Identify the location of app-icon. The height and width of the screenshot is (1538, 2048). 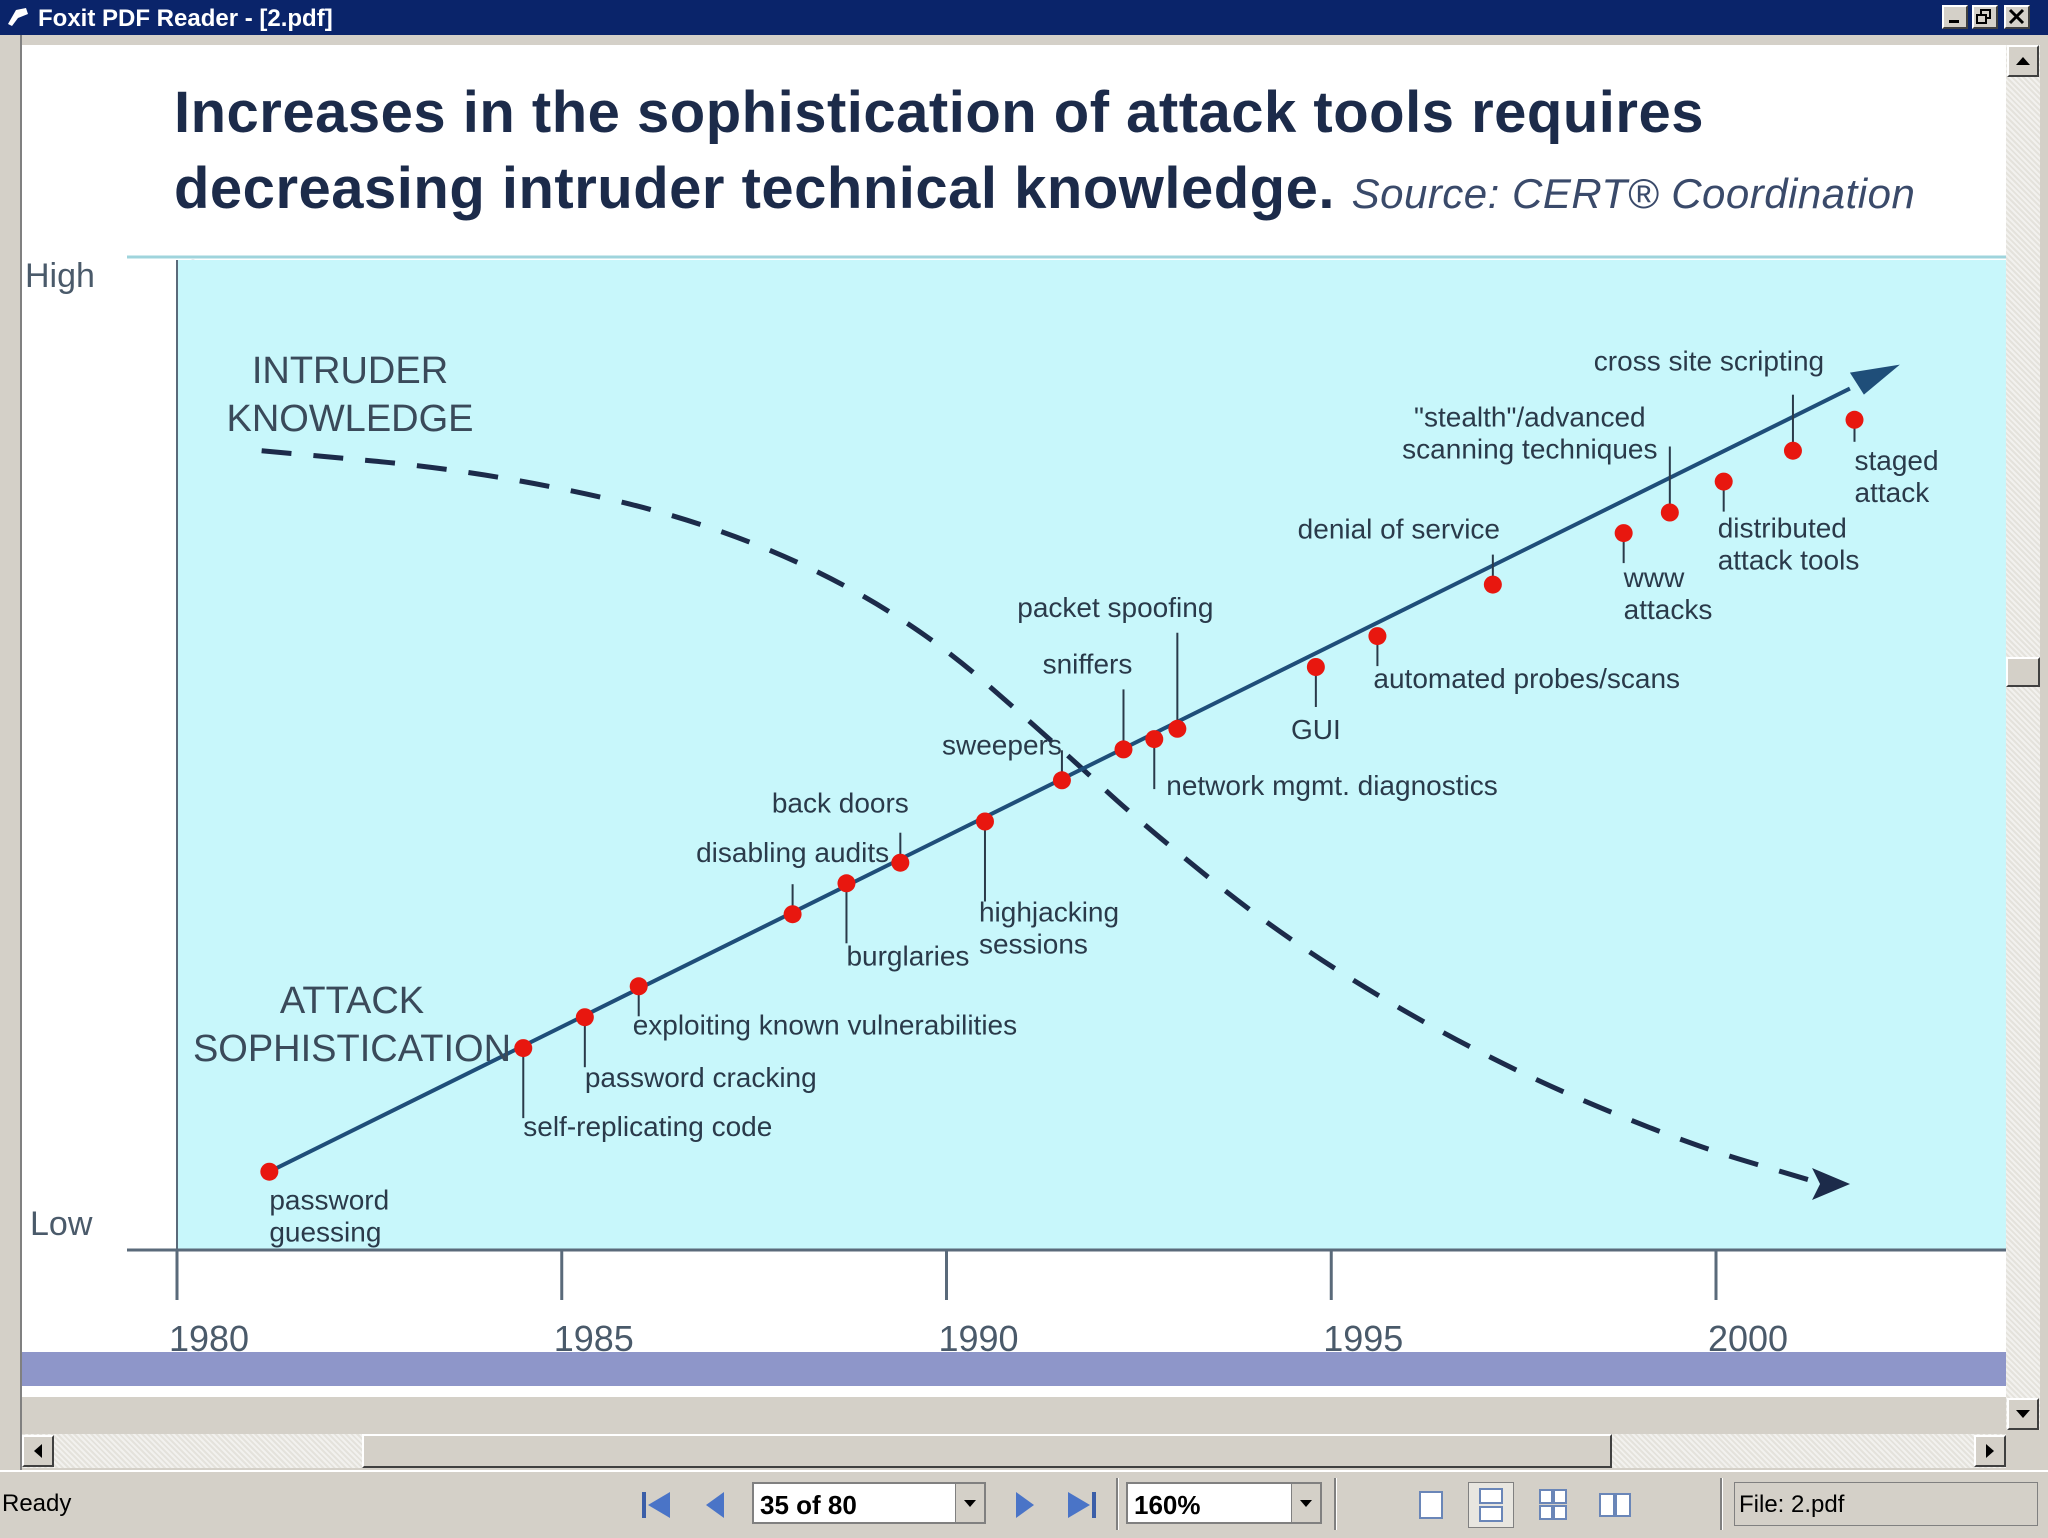
(18, 17).